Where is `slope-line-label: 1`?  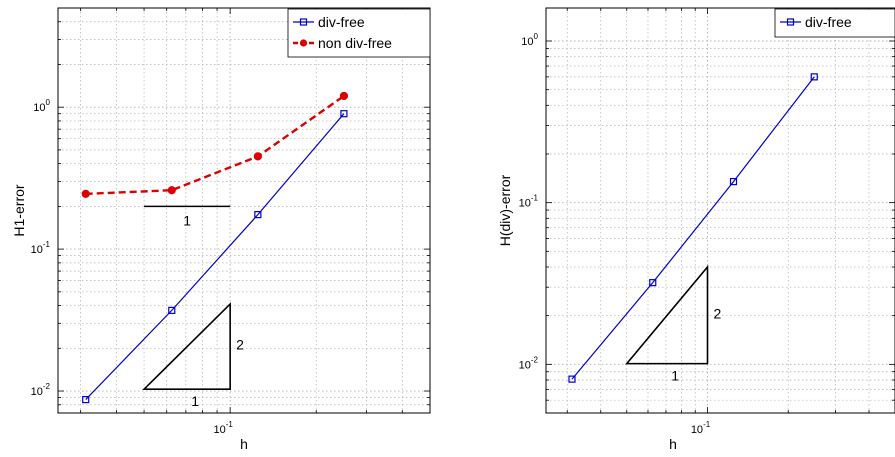
slope-line-label: 1 is located at coordinates (187, 220).